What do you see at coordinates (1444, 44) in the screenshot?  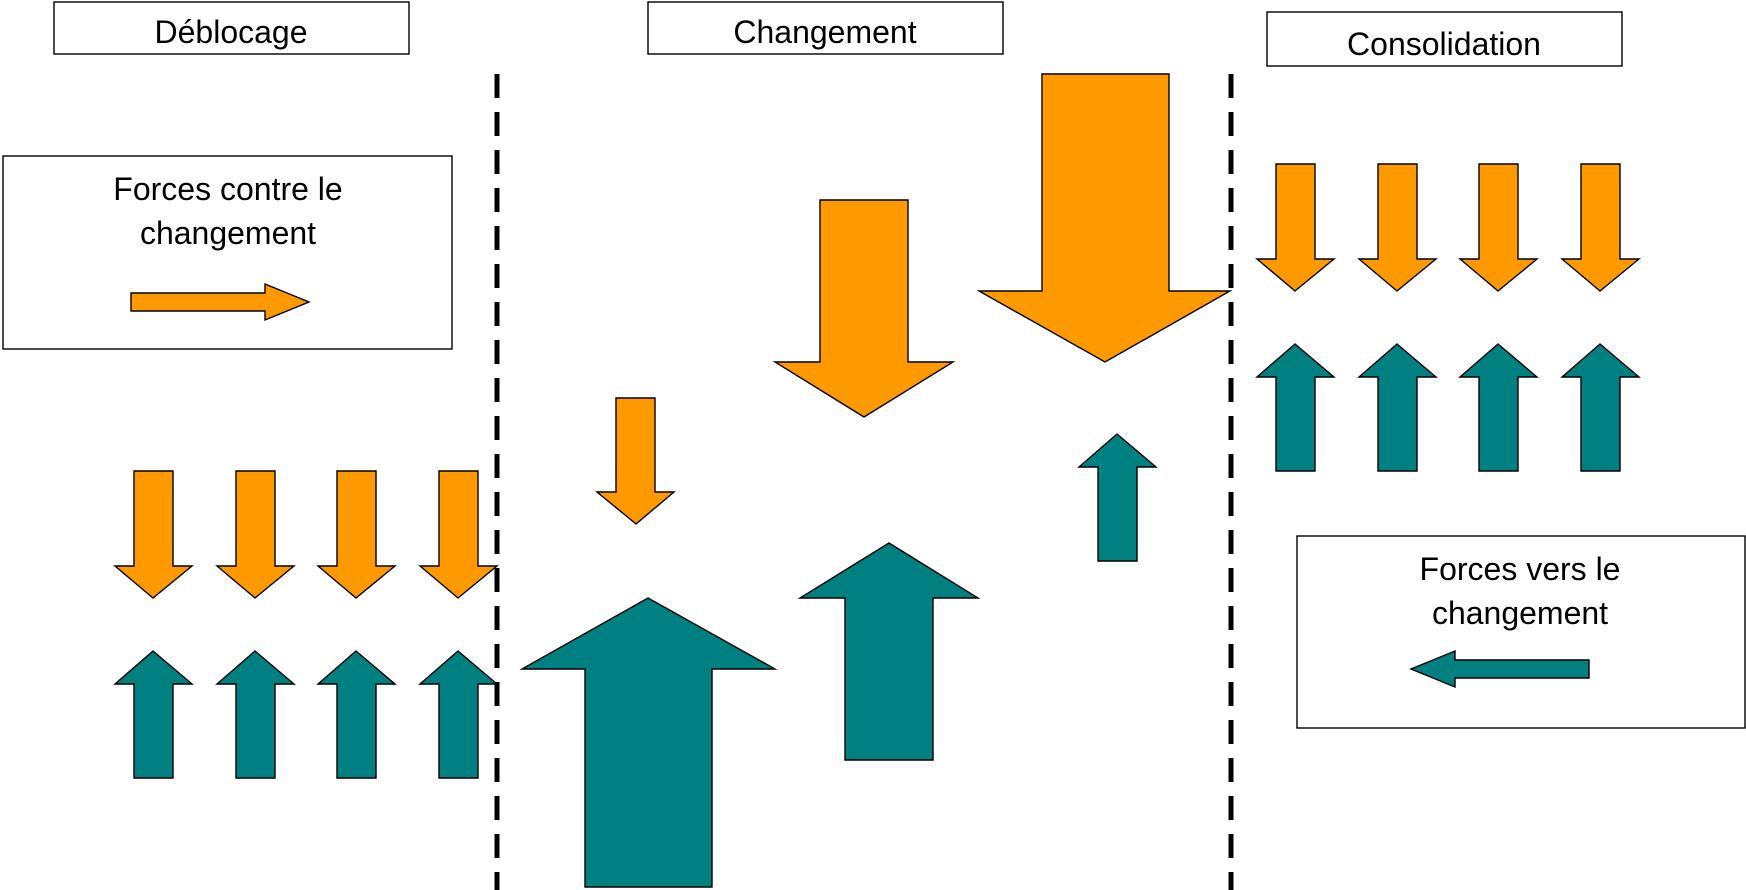 I see `phase-label-refreeze: Consolidation` at bounding box center [1444, 44].